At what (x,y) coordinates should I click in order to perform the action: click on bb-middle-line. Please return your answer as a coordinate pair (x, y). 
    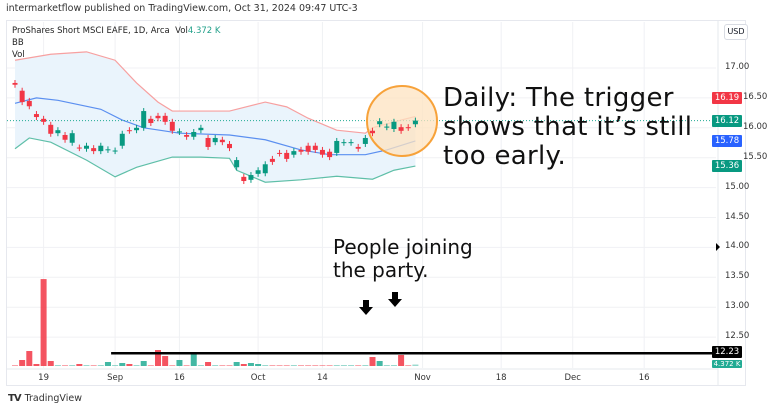
    Looking at the image, I should click on (215, 126).